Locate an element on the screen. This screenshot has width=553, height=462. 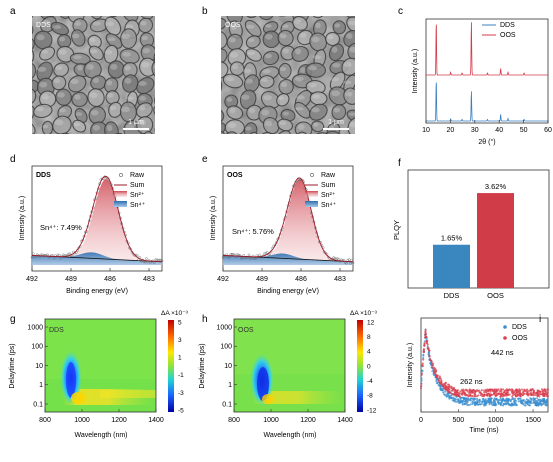
ta-map-colorbar-tick-label: 12 is located at coordinates (371, 322).